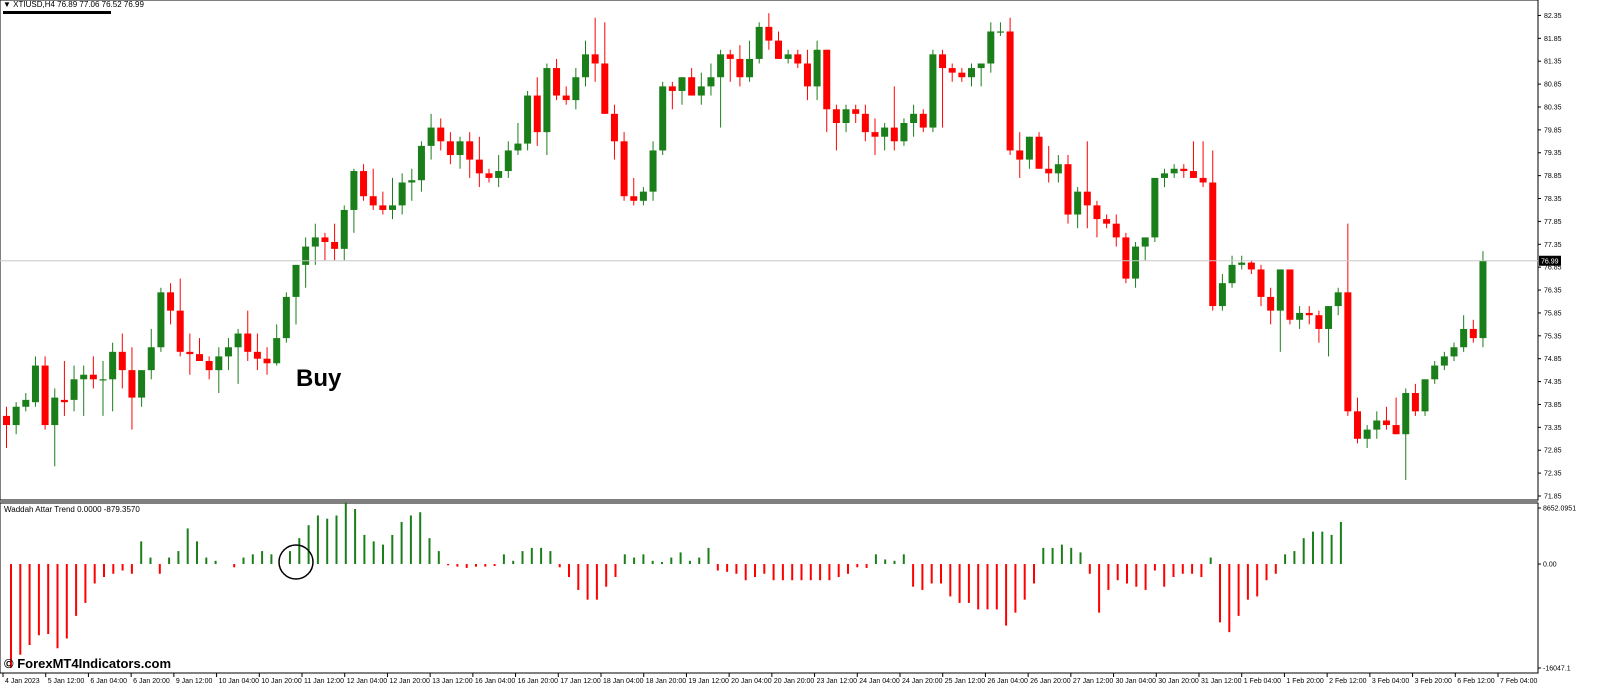  Describe the element at coordinates (73, 4) in the screenshot. I see `symbol-header: ▼ XTIUSD,H4 76.89 77.06 76.52 76.99` at that location.